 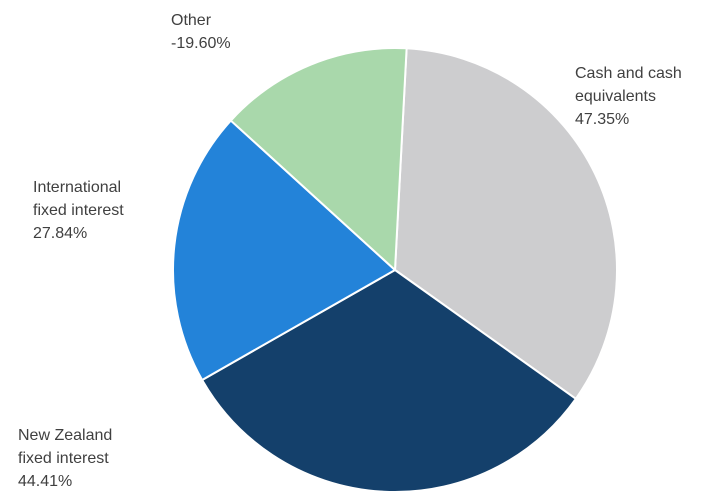 I want to click on slice-label-nz-line-2: fixed interest, so click(x=63, y=458).